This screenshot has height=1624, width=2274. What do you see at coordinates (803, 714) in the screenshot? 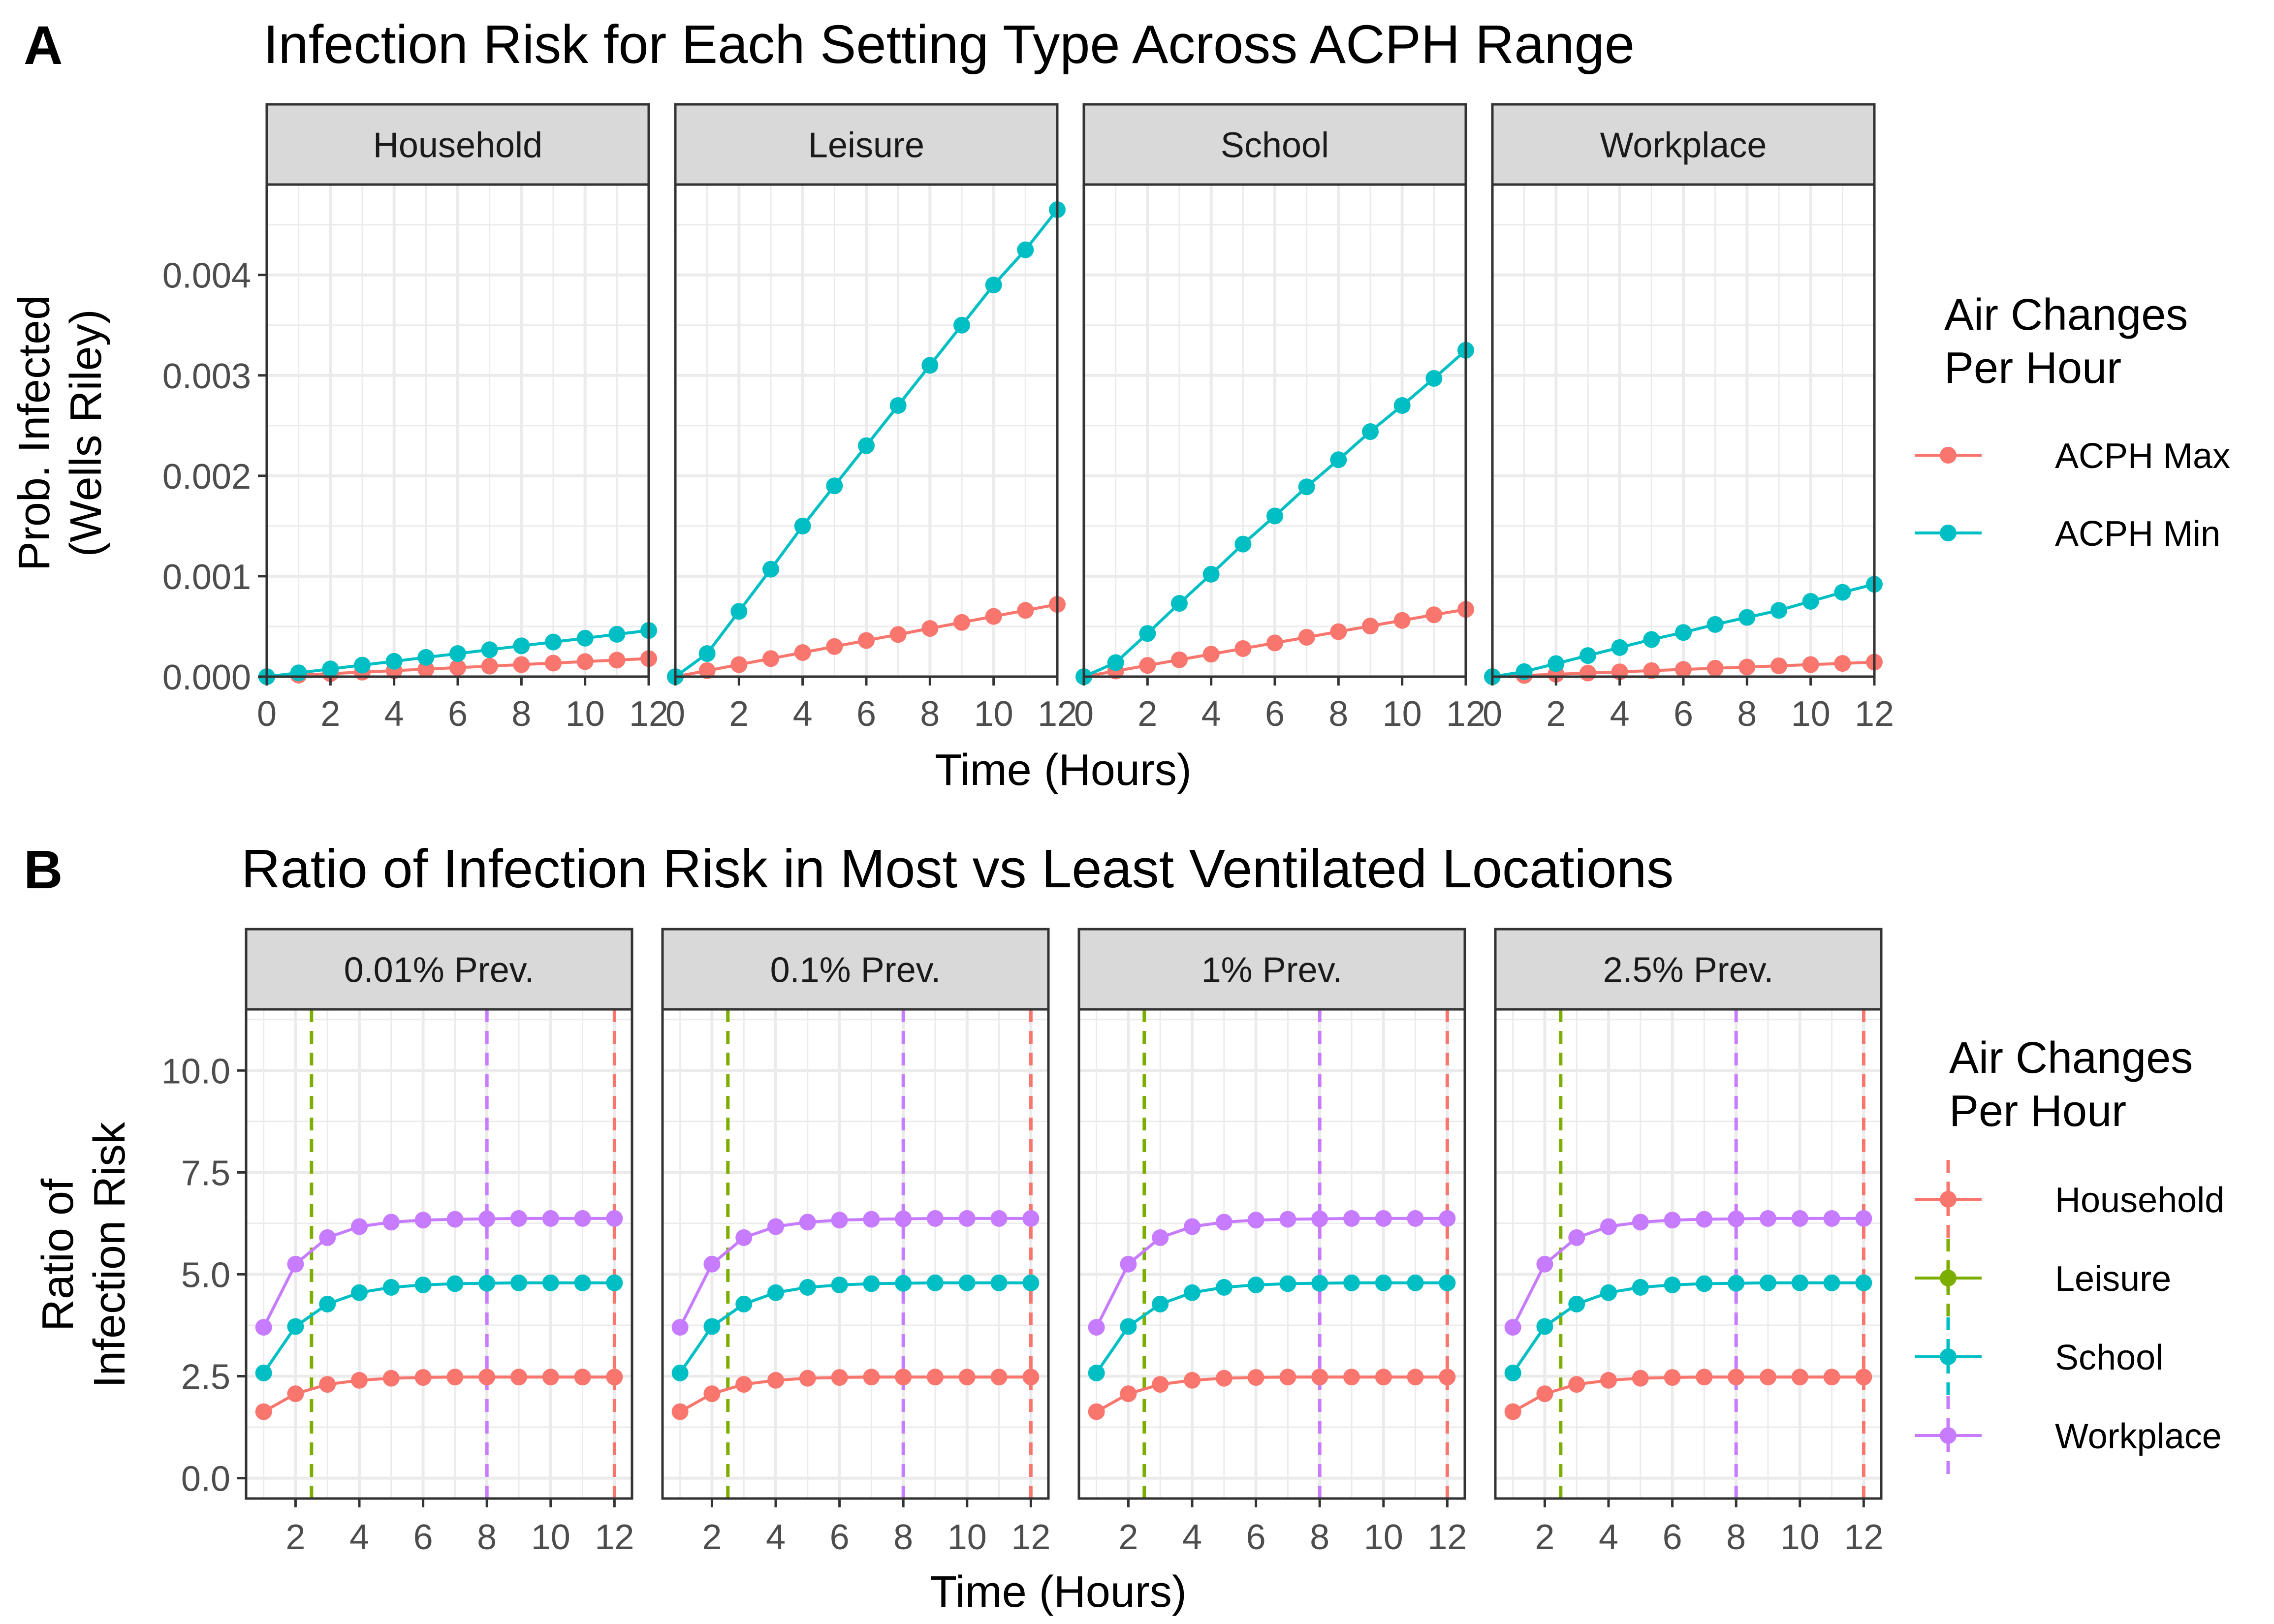
I see `panel-a-facet-leisure-x-tick-label: 4` at bounding box center [803, 714].